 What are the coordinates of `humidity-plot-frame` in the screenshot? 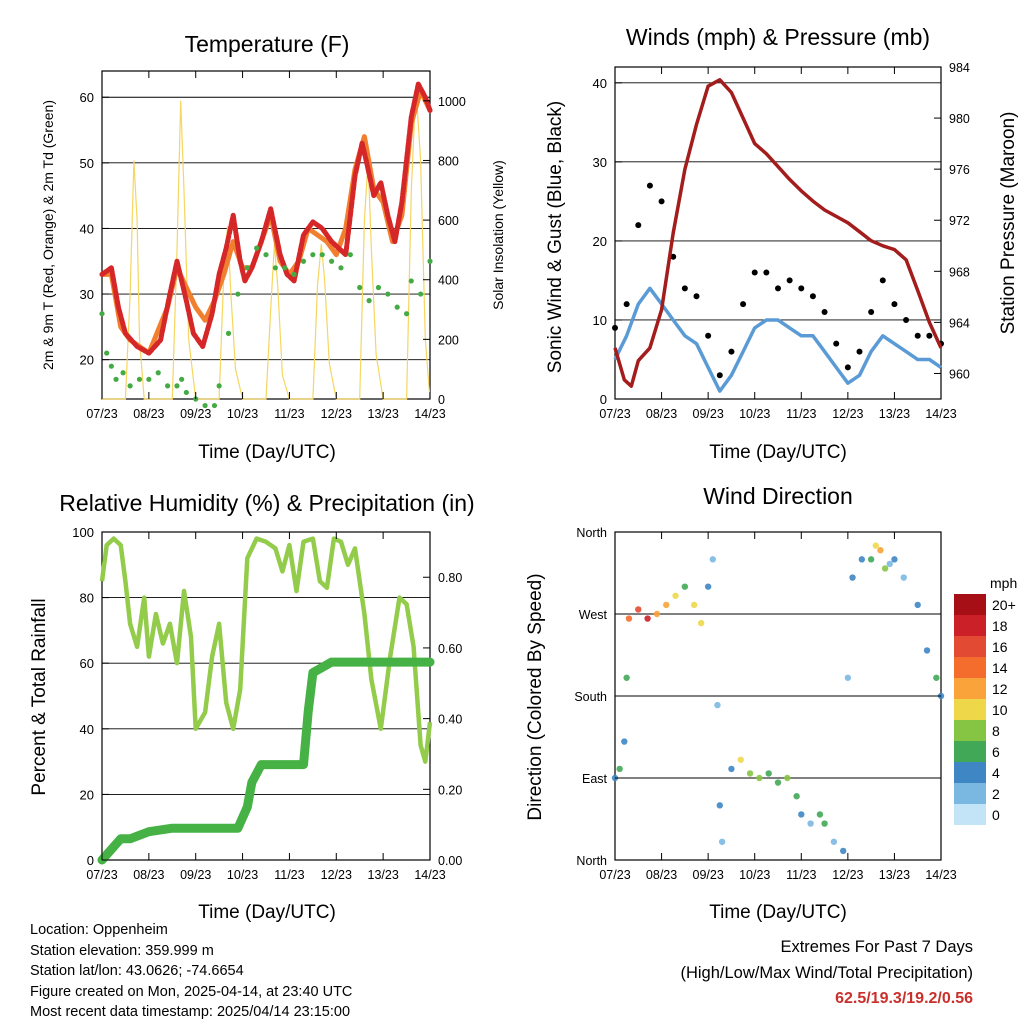 It's located at (266, 696).